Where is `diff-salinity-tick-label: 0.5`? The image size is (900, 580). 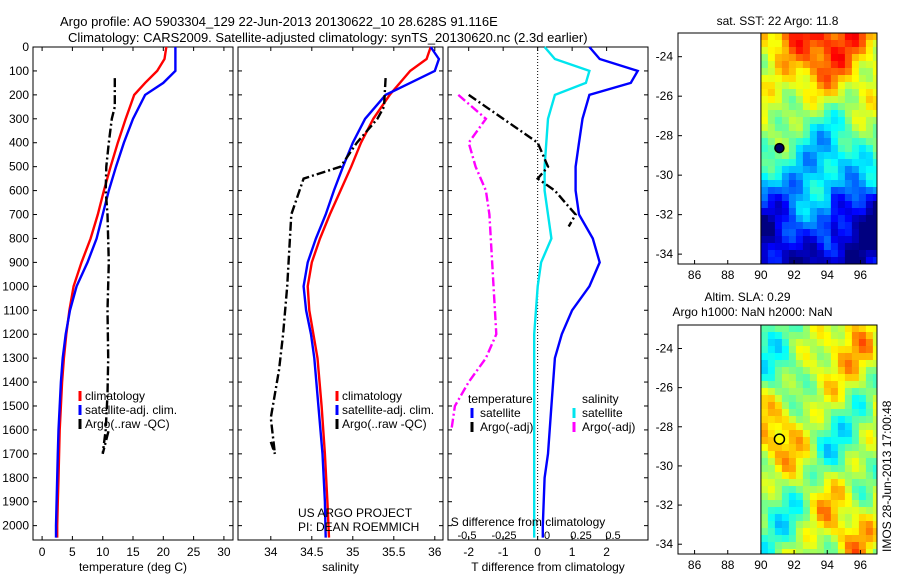 diff-salinity-tick-label: 0.5 is located at coordinates (612, 536).